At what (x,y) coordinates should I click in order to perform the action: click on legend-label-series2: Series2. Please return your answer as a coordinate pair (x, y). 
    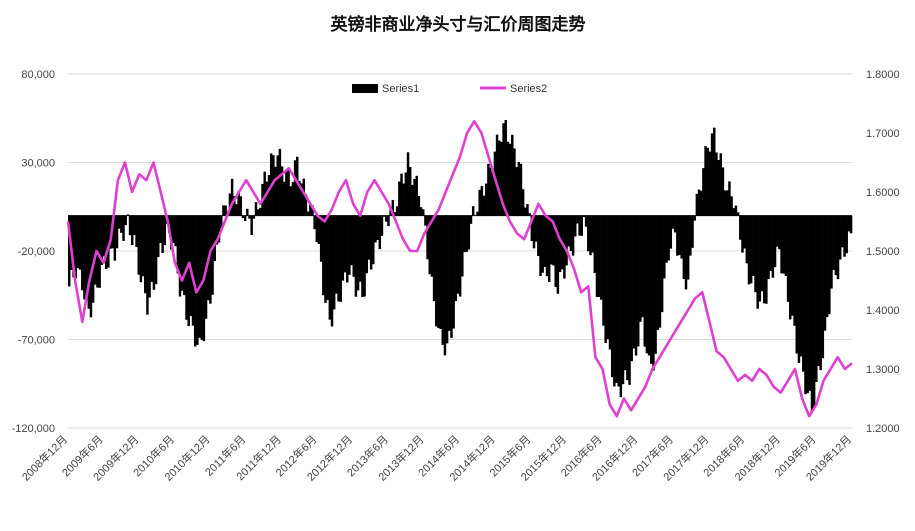
    Looking at the image, I should click on (528, 89).